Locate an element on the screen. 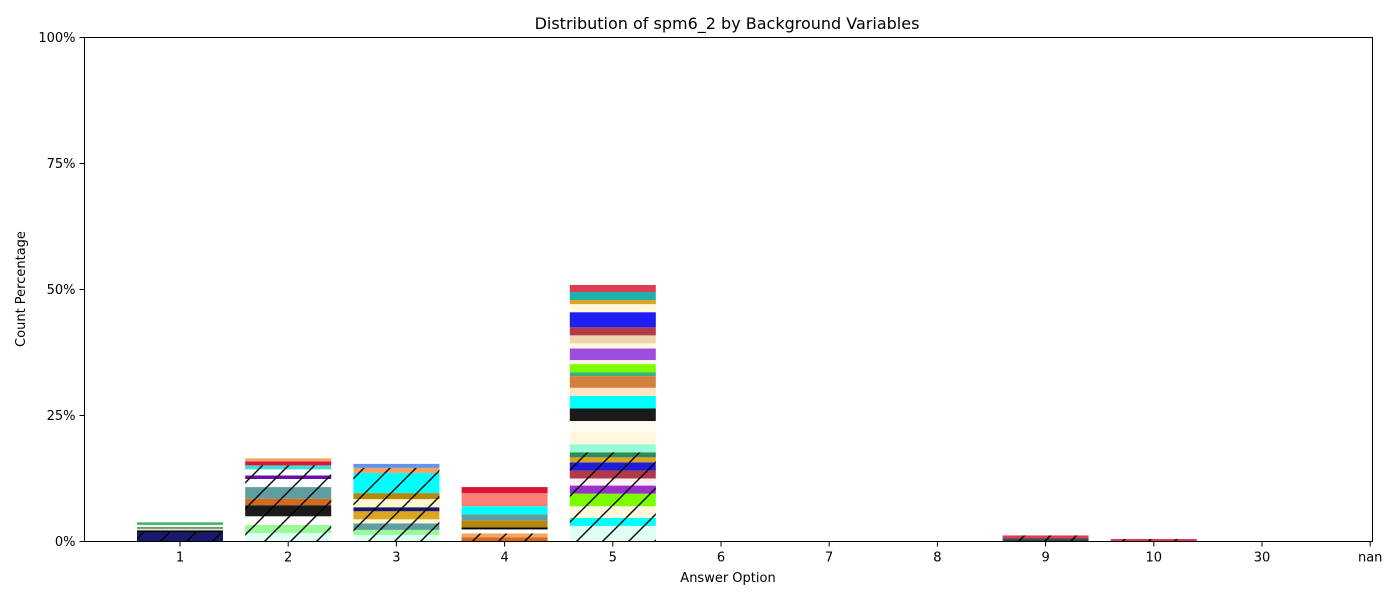  x-tick-label: nan is located at coordinates (1370, 558).